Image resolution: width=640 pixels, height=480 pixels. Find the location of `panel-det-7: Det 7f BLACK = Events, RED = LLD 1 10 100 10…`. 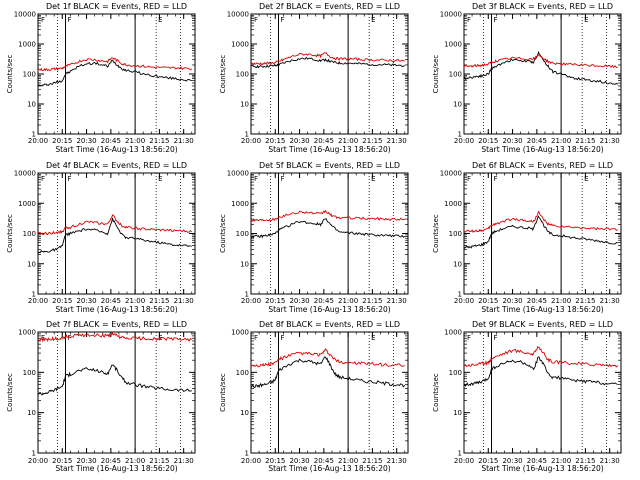

panel-det-7: Det 7f BLACK = Events, RED = LLD 1 10 100 10… is located at coordinates (101, 396).